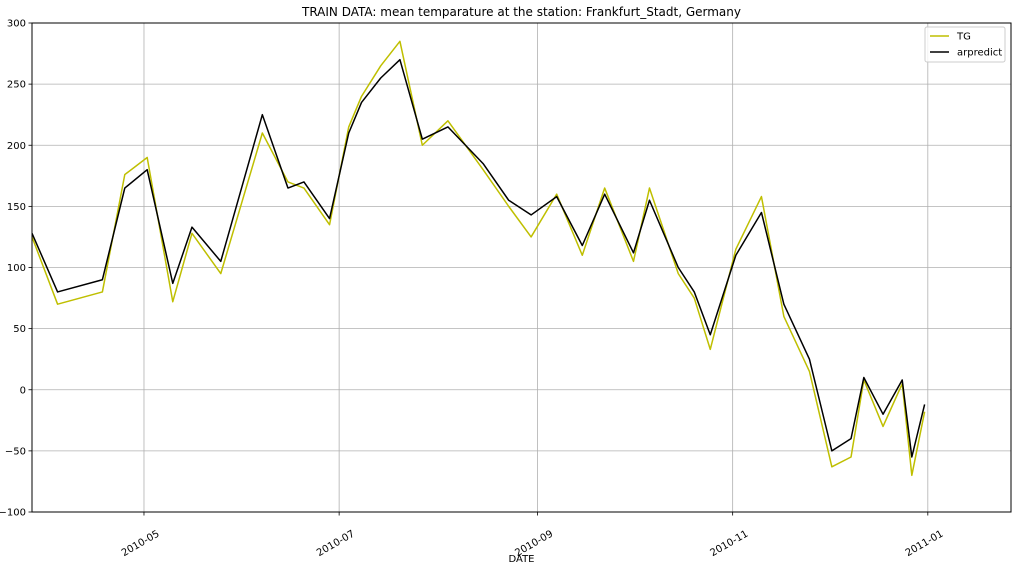  I want to click on legend-label: TG, so click(963, 37).